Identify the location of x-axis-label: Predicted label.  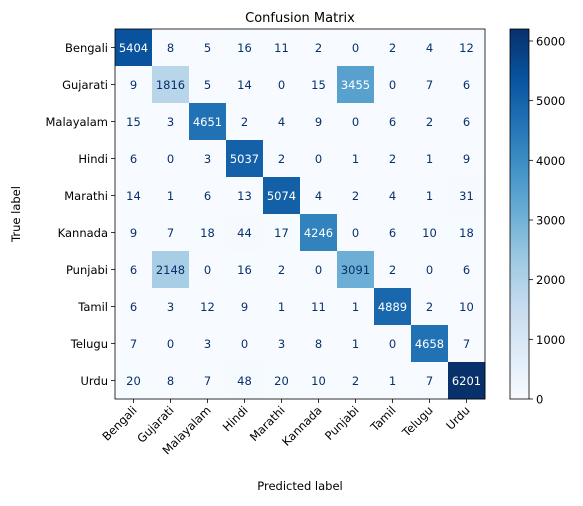
(299, 486).